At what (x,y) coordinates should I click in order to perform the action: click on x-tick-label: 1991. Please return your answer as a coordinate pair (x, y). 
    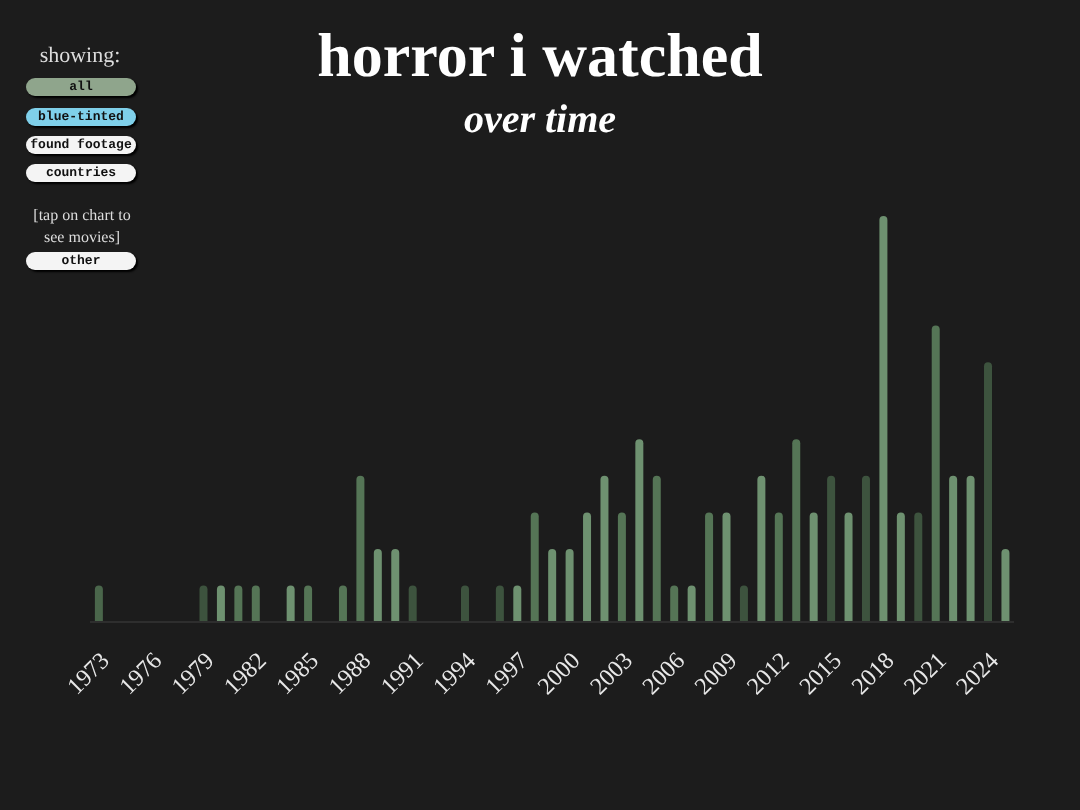
    Looking at the image, I should click on (401, 673).